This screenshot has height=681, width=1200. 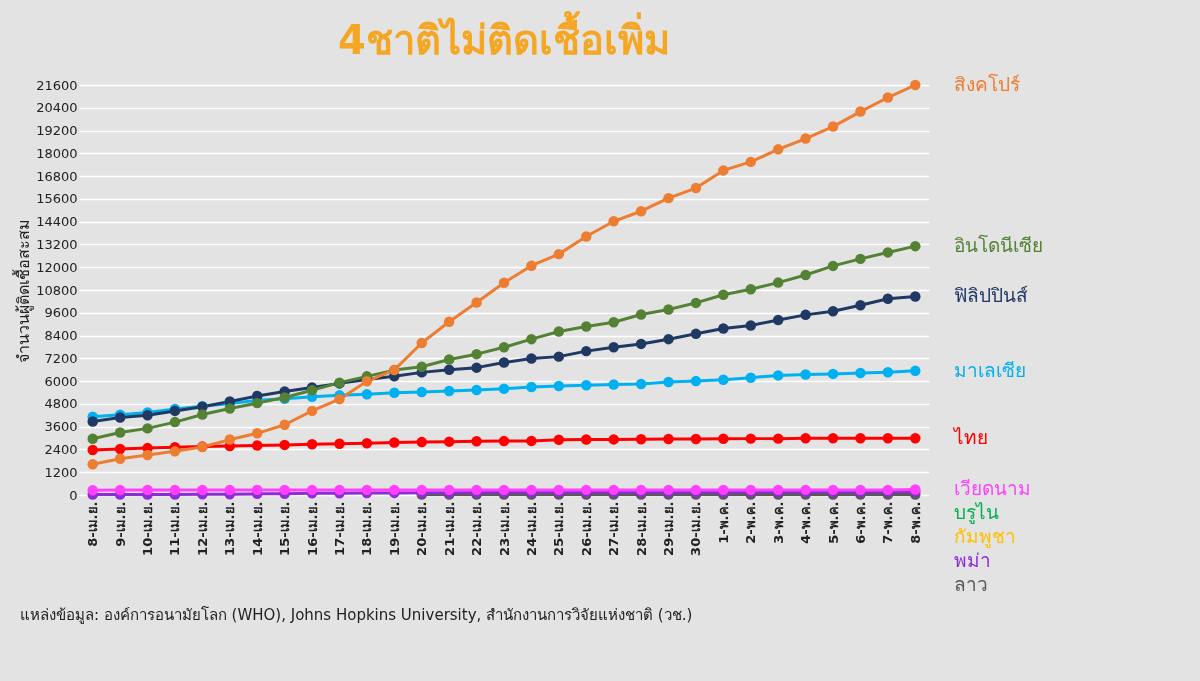 What do you see at coordinates (976, 513) in the screenshot?
I see `legend-label: บรูไน` at bounding box center [976, 513].